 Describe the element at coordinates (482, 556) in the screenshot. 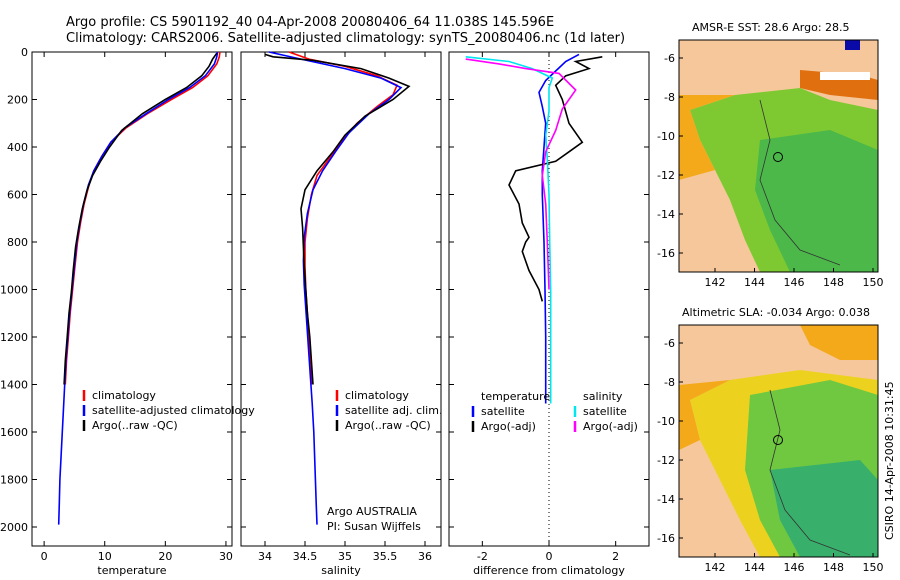

I see `x-tick-label: -2` at that location.